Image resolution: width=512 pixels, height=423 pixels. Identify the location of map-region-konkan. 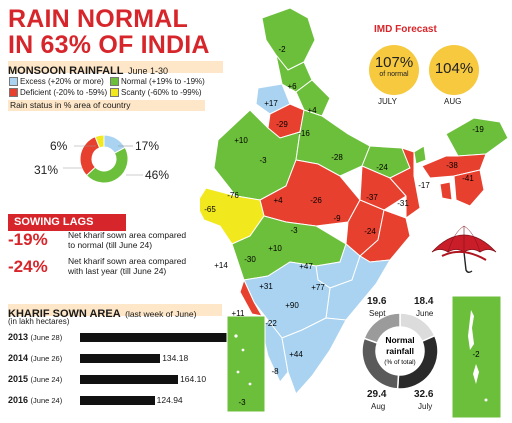
(251, 297).